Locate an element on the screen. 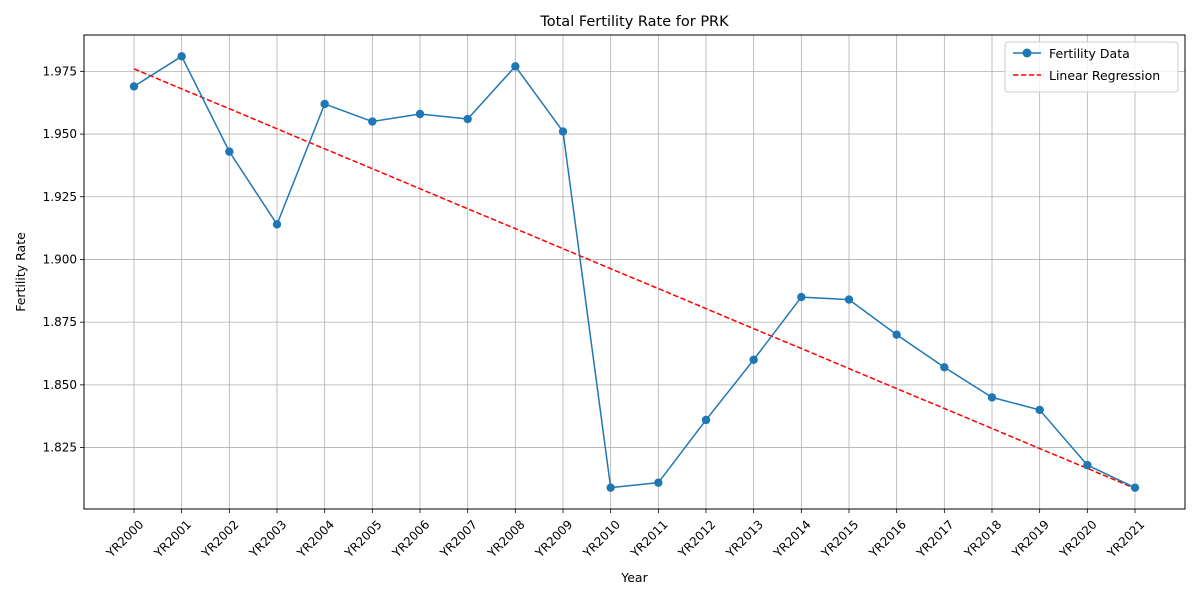 This screenshot has width=1200, height=600. y-tick-label: 1.950 is located at coordinates (60, 134).